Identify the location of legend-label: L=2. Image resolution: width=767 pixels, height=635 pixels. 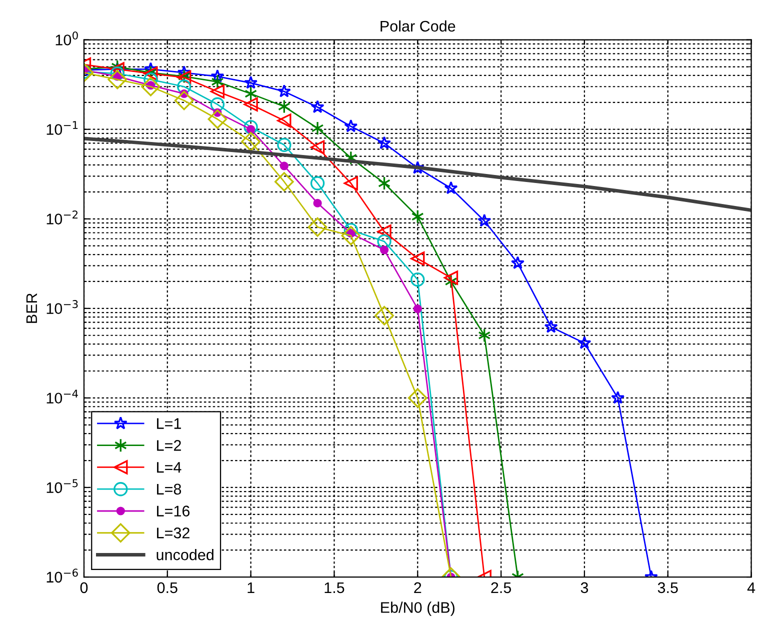
(169, 445).